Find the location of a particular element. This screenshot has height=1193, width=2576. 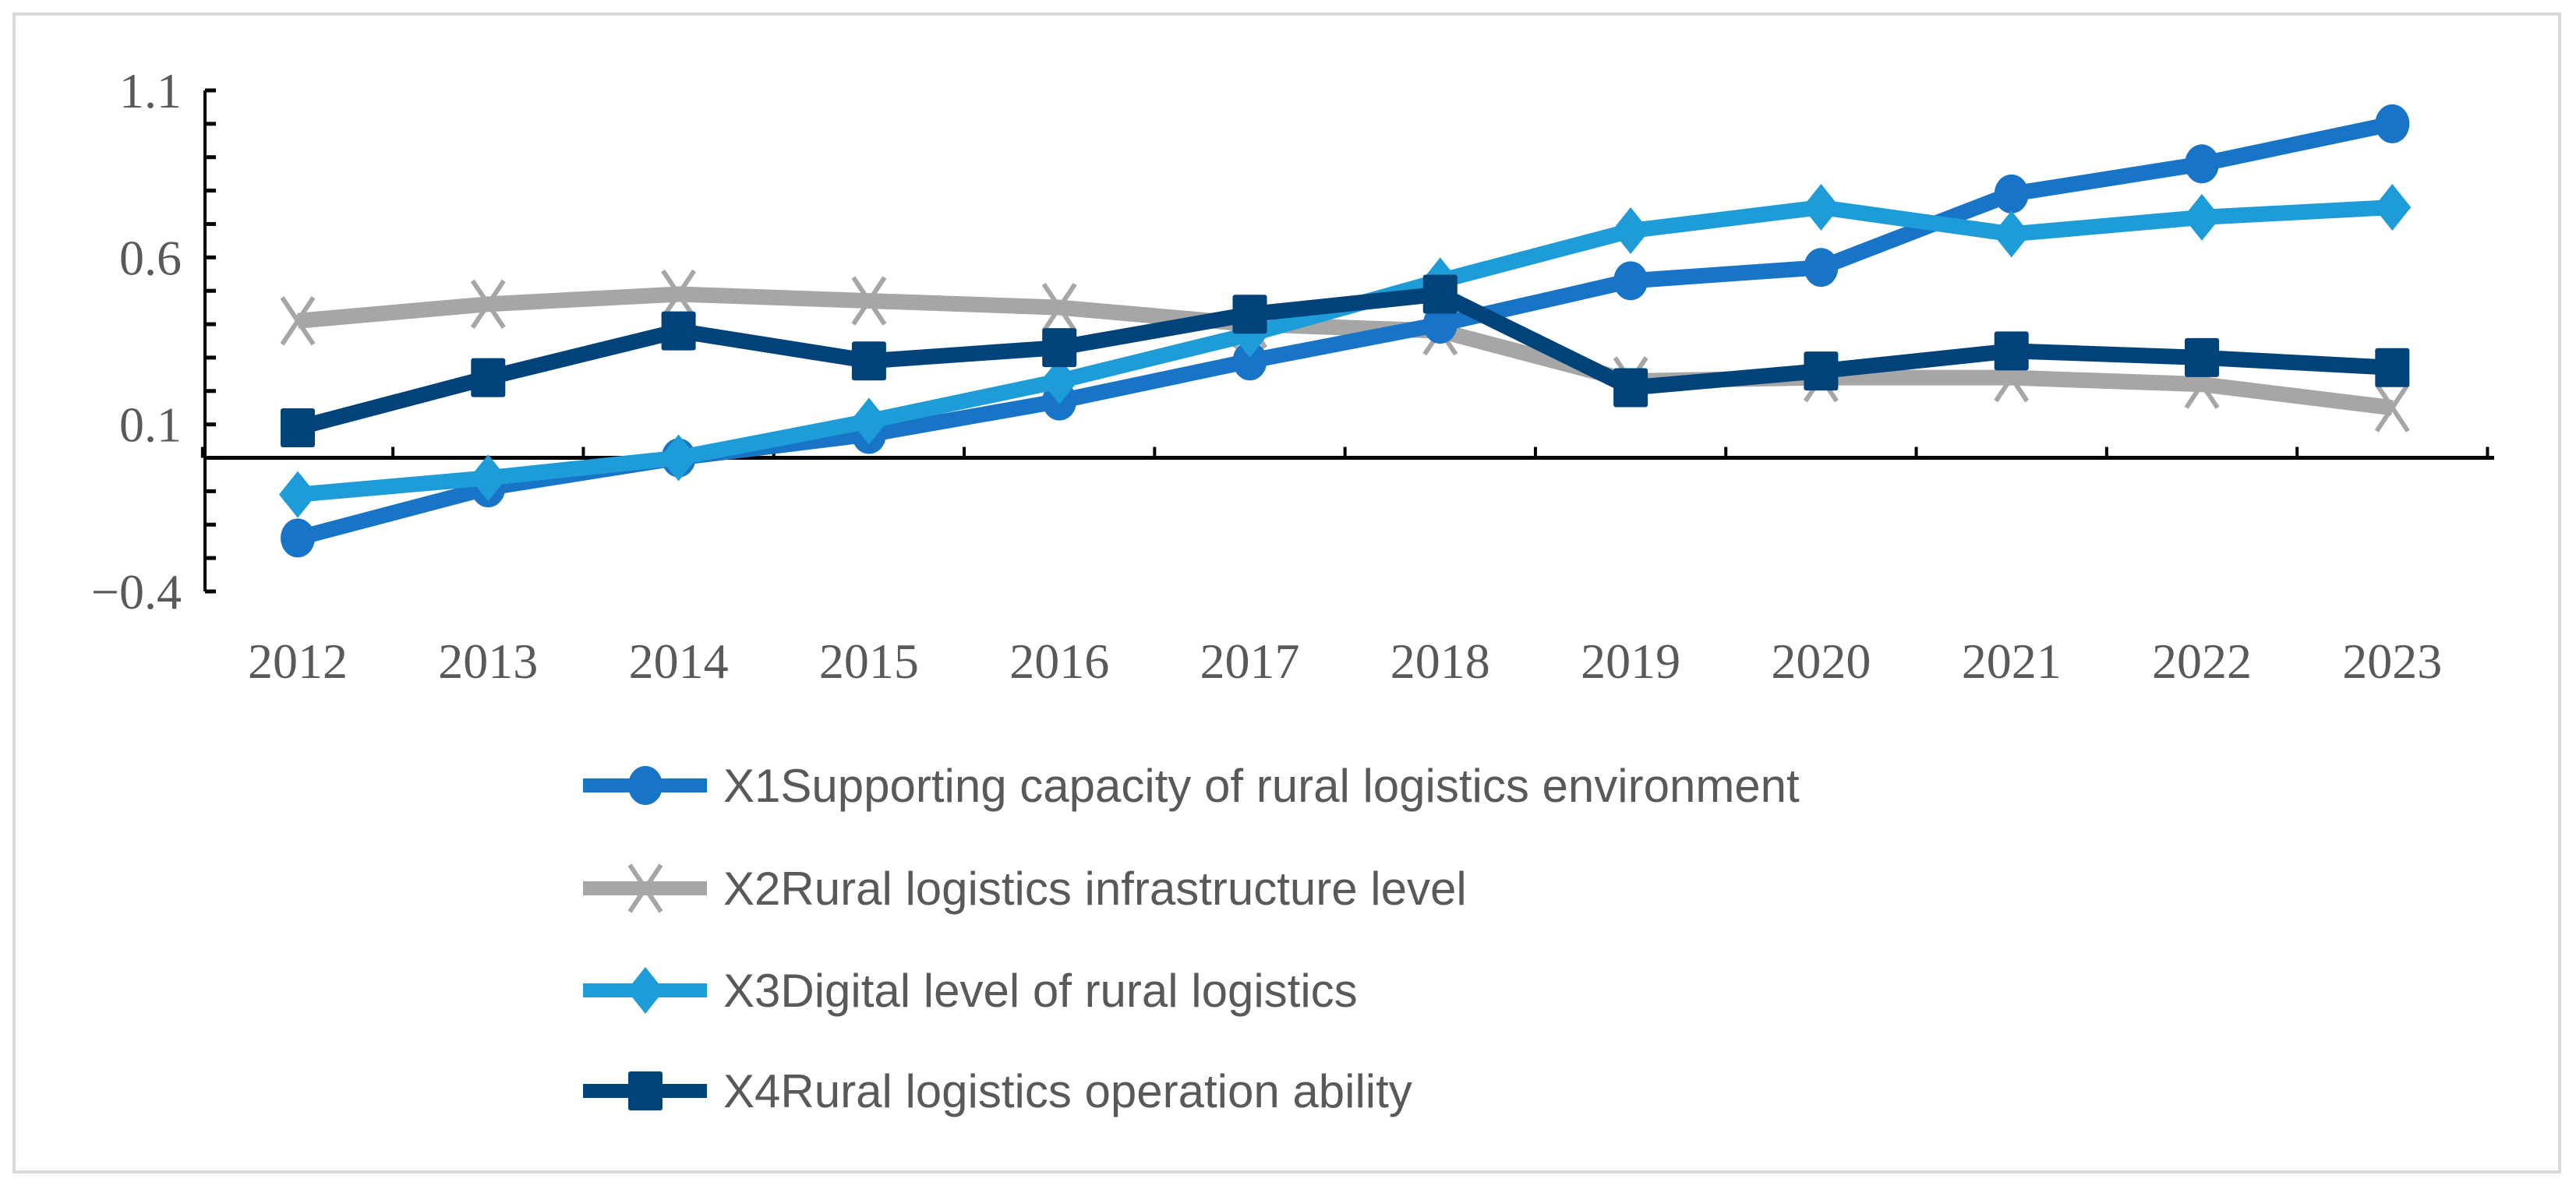

x-tick-label: 2013 is located at coordinates (488, 661).